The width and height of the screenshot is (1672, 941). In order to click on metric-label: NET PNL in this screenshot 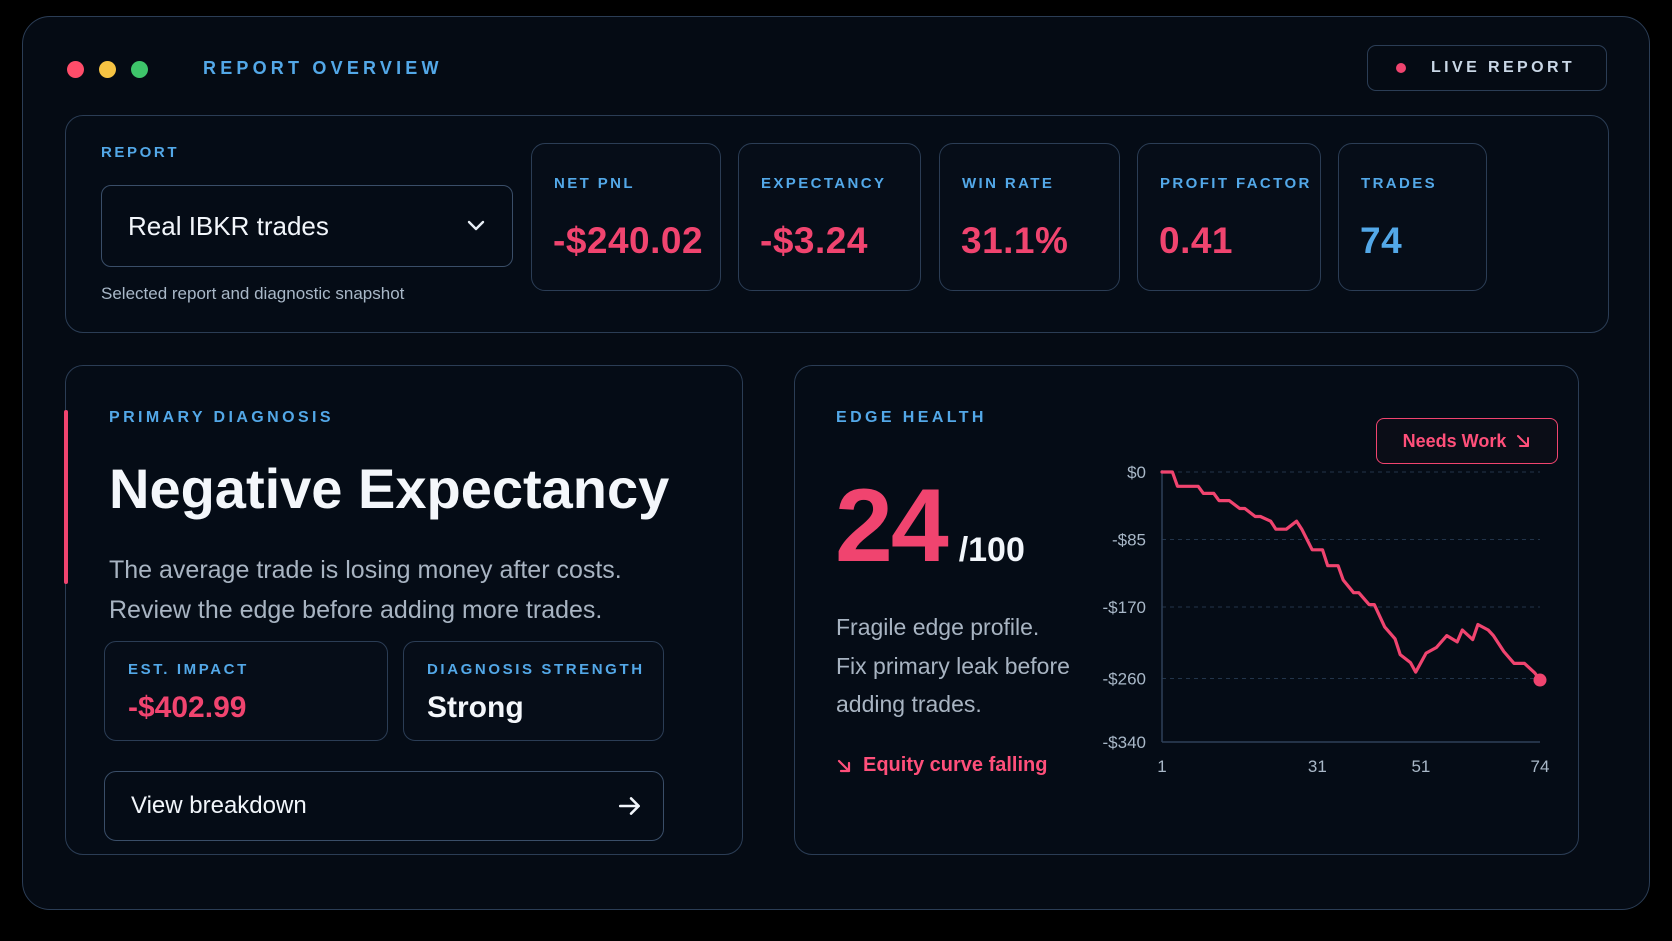, I will do `click(594, 183)`.